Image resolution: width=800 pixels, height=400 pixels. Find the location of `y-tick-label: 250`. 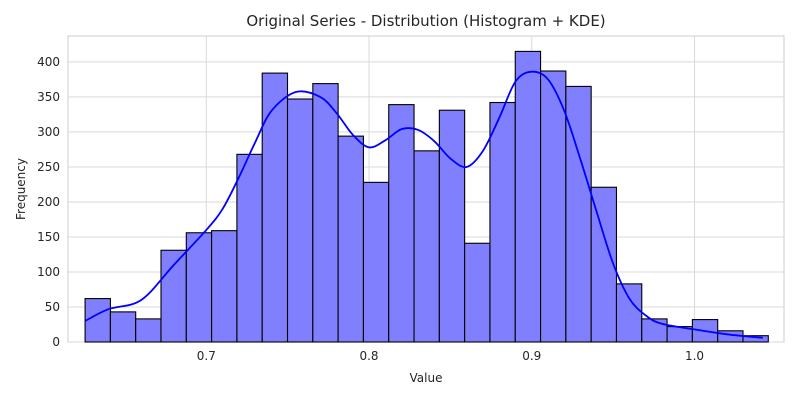

y-tick-label: 250 is located at coordinates (48, 167).